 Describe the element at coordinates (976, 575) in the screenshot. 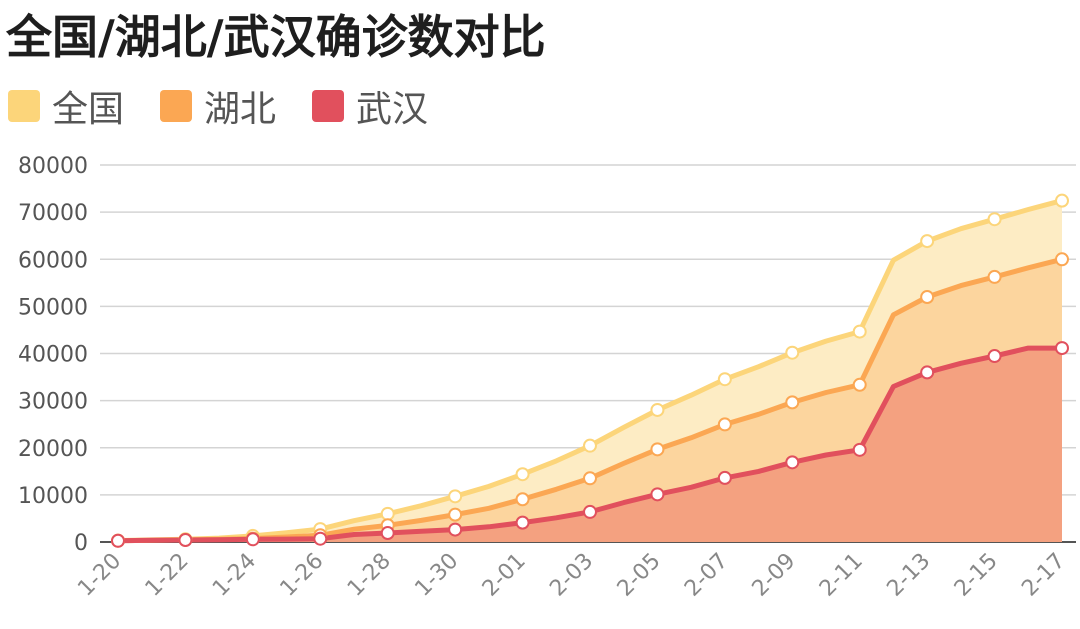

I see `x-tick-label: 2-15` at that location.